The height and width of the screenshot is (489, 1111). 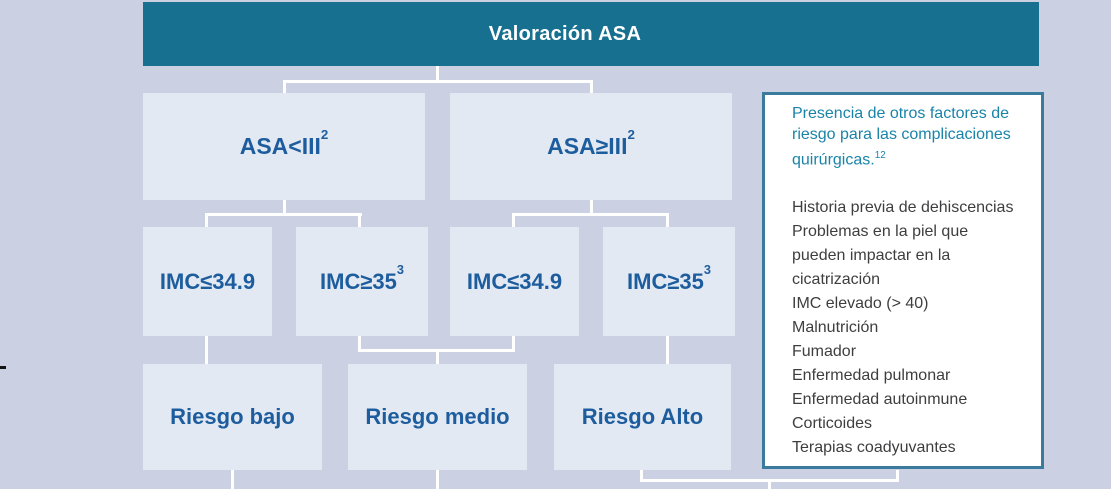 I want to click on risk-factor-item: Enfermedad autoinmune, so click(x=880, y=400).